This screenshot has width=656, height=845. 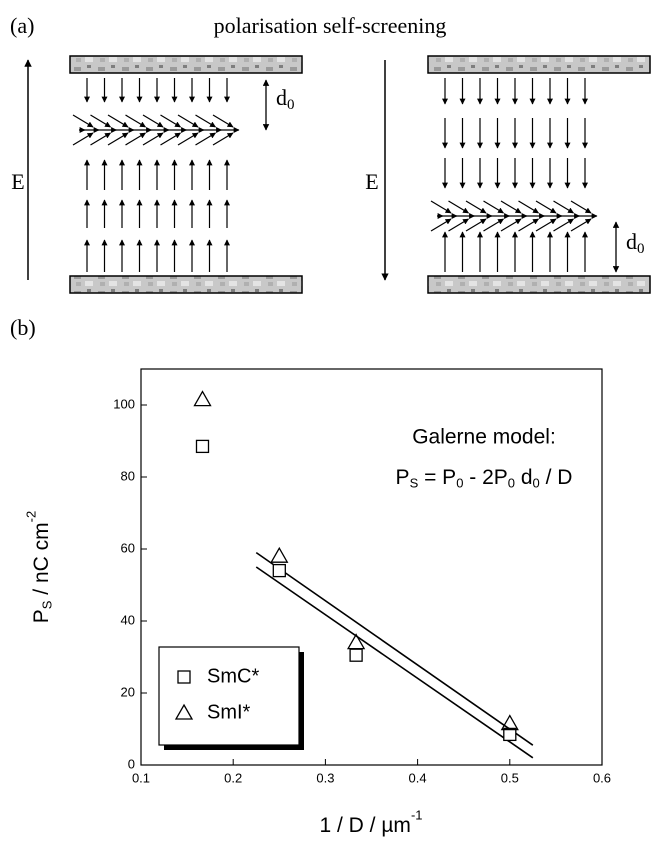 What do you see at coordinates (31, 517) in the screenshot?
I see `label-part: -2` at bounding box center [31, 517].